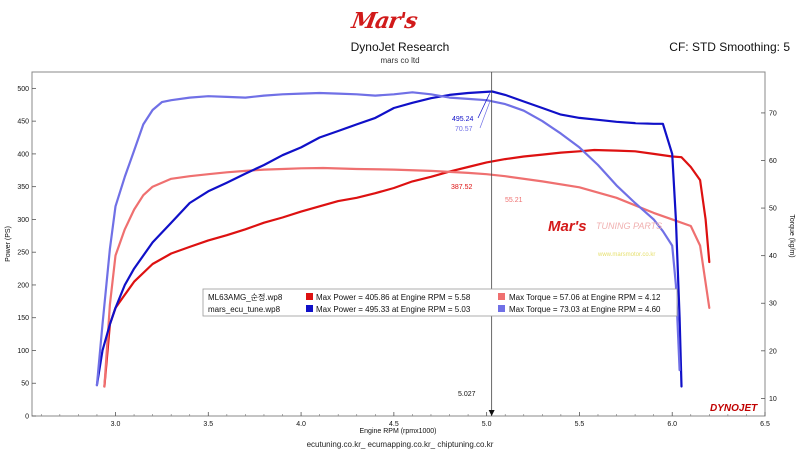 Image resolution: width=800 pixels, height=450 pixels. I want to click on readout-arrow-power, so click(483, 106).